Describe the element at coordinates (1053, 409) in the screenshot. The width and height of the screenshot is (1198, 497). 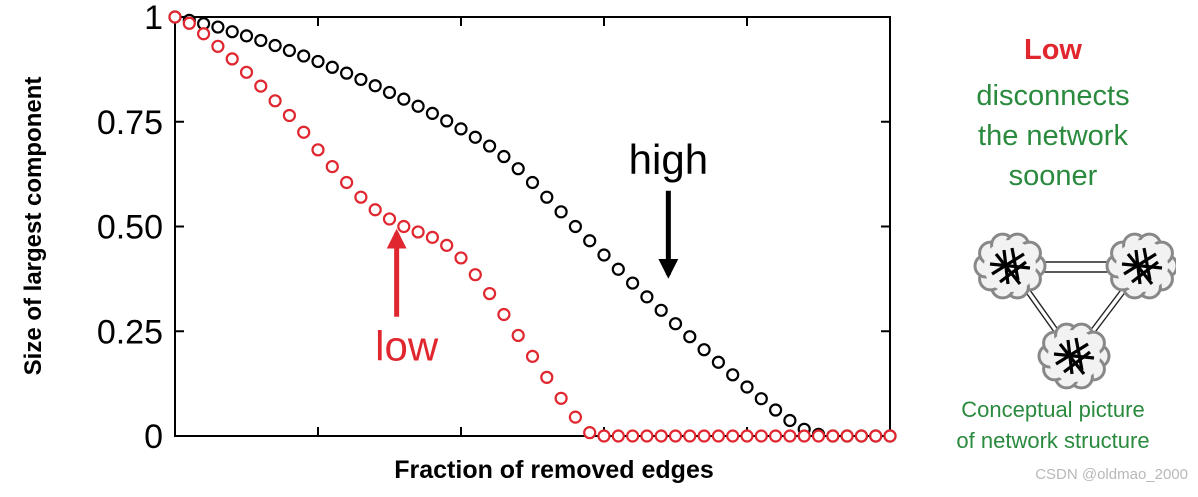
I see `side-caption-line: Conceptual picture` at that location.